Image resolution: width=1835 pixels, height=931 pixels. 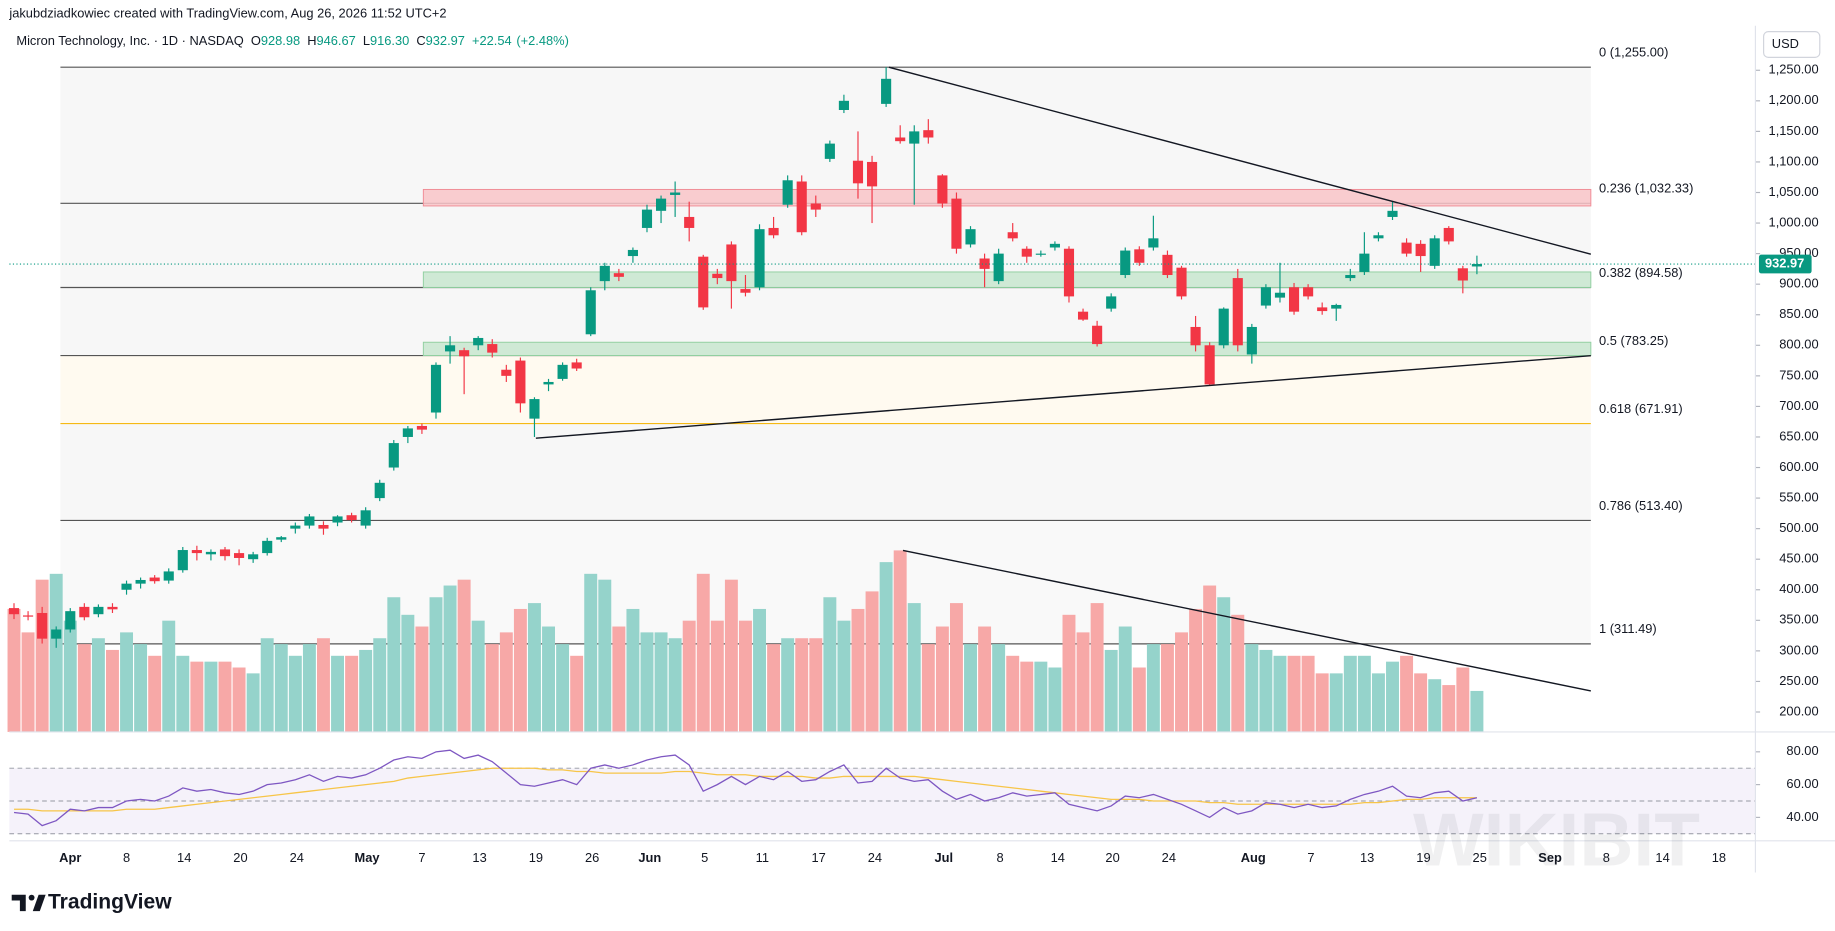 I want to click on rsi-tick-label: 60.00, so click(x=1802, y=783).